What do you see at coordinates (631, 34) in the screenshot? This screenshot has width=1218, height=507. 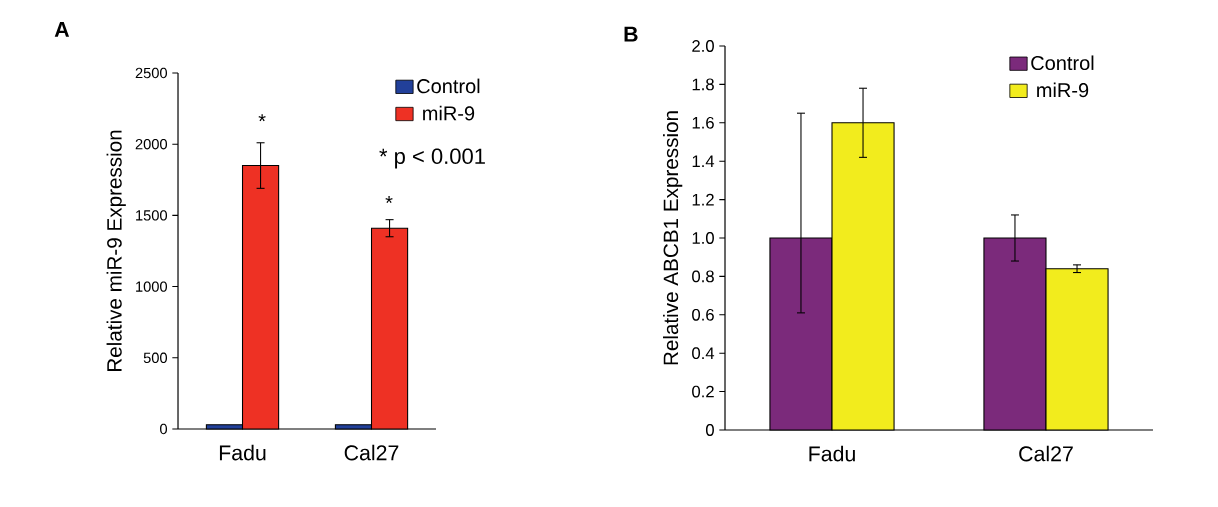 I see `chart-title: B` at bounding box center [631, 34].